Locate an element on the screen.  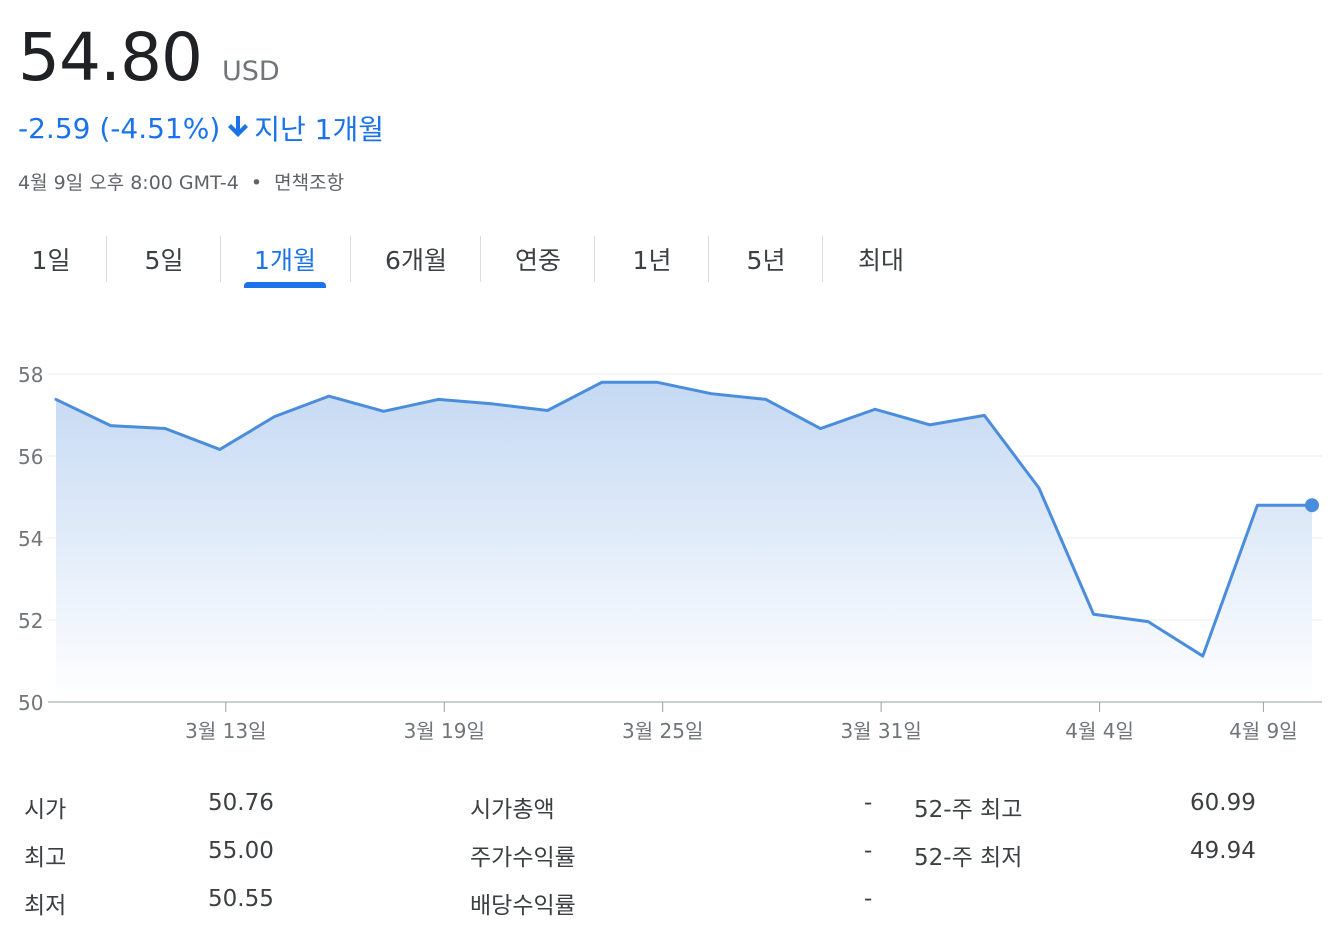
range-tabs: 1일 5일 1개월 6개월 연중 1년 5년 최대 is located at coordinates (470, 264).